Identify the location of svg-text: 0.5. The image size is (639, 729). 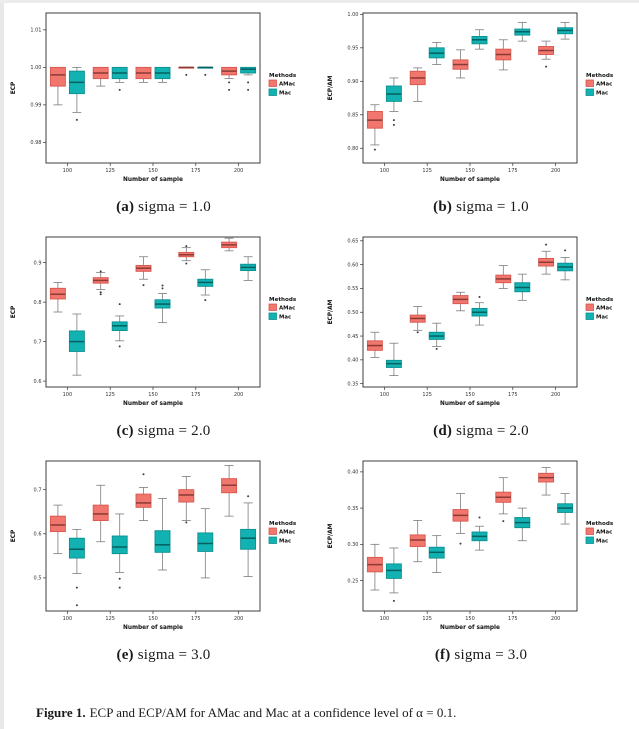
(37, 579).